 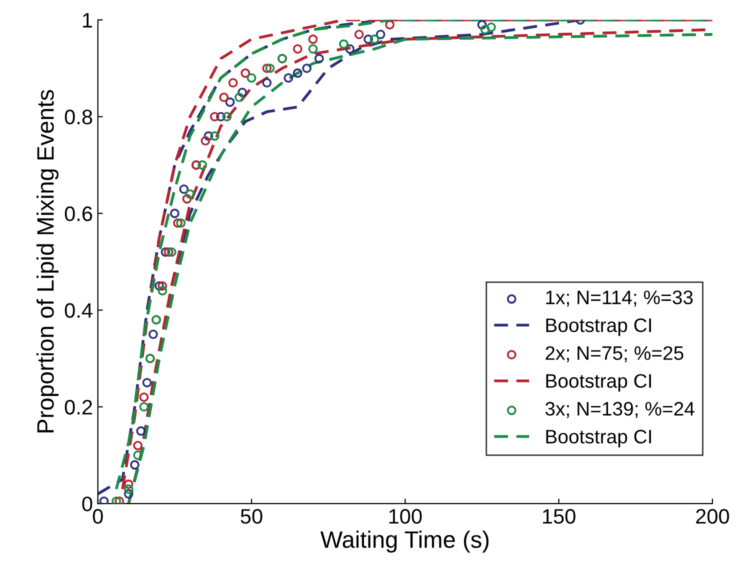 I want to click on y-tick-label: 0.2, so click(x=78, y=407).